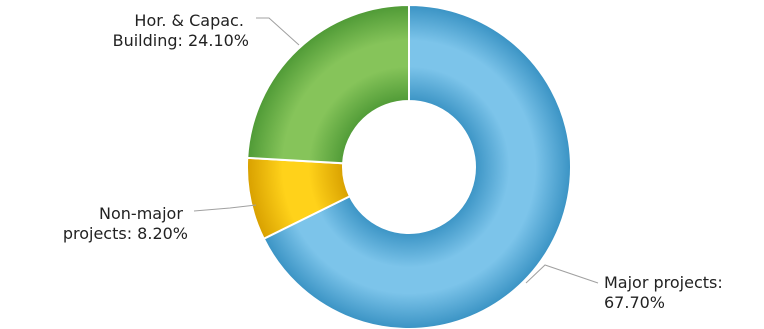 This screenshot has height=329, width=764. I want to click on label-major-projects: Major projects: 67.70%, so click(666, 292).